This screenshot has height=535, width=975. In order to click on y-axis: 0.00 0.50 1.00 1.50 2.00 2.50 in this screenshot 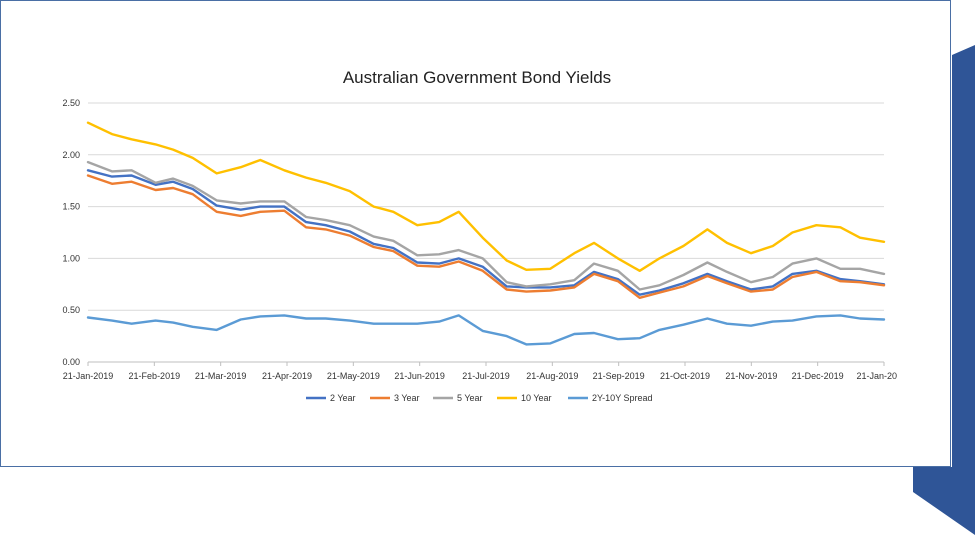, I will do `click(71, 232)`.